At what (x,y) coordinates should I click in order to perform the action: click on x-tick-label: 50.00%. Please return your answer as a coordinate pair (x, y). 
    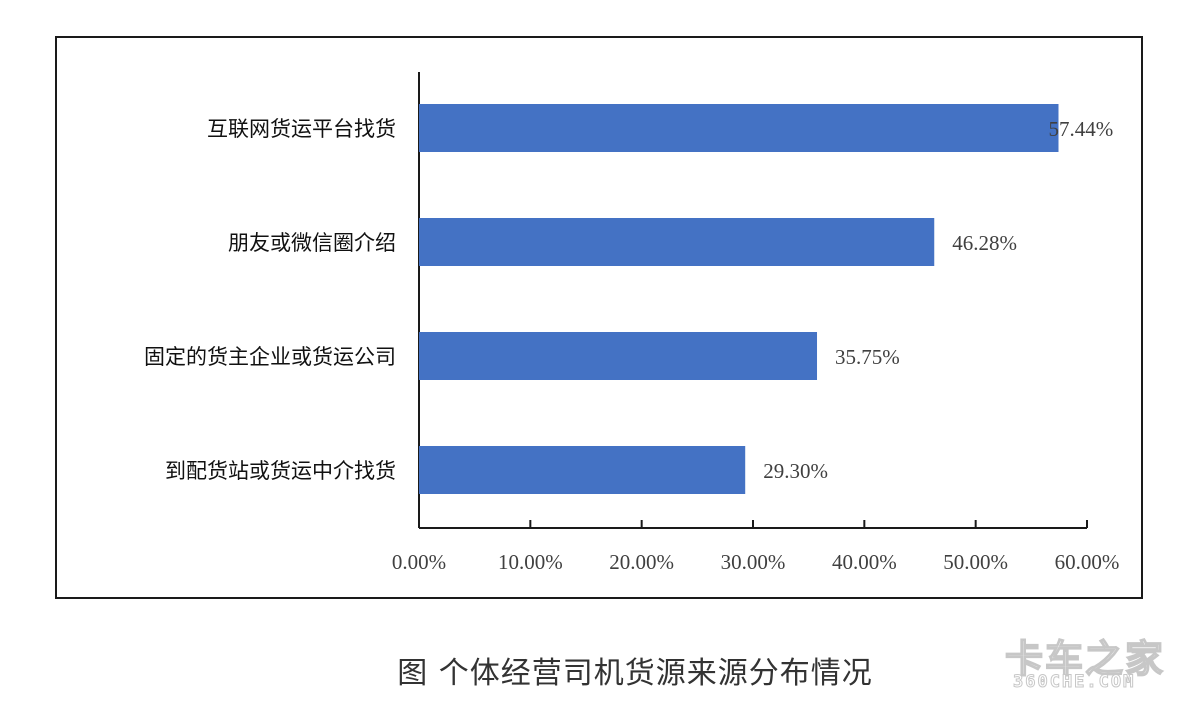
    Looking at the image, I should click on (975, 562).